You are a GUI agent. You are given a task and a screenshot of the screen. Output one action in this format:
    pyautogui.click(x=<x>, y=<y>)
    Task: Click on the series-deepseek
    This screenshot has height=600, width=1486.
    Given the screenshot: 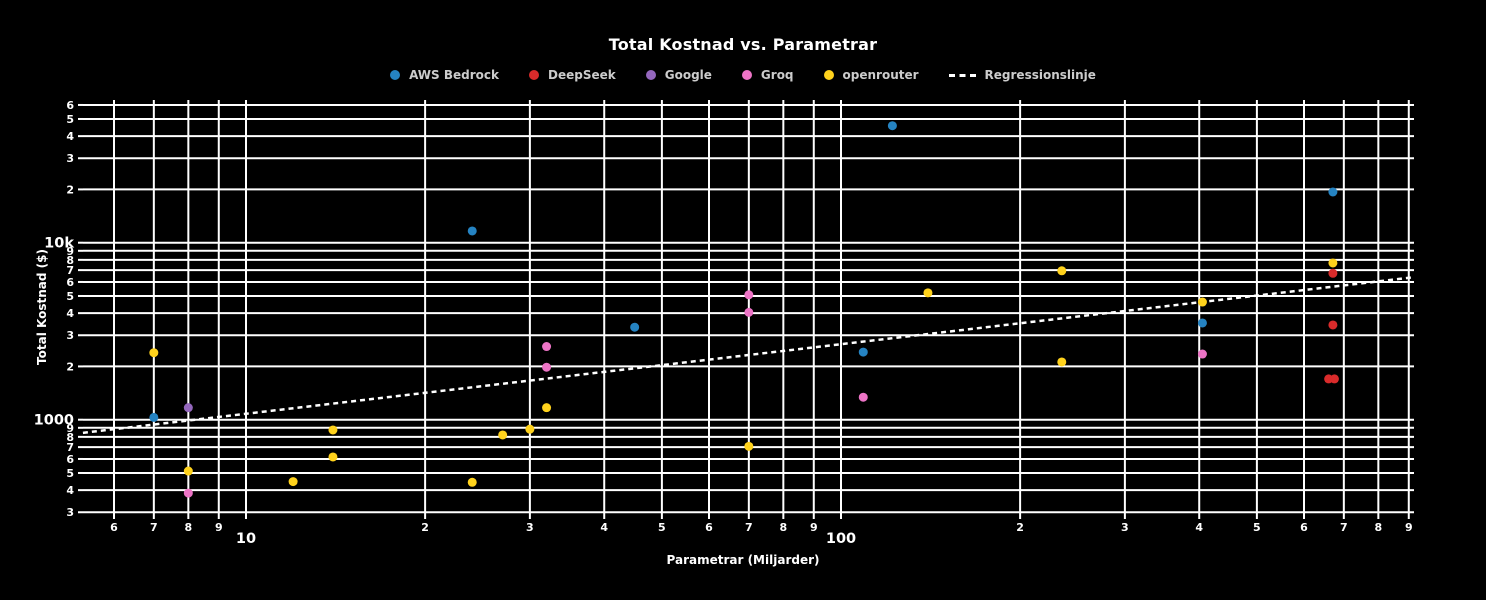 What is the action you would take?
    pyautogui.click(x=1331, y=326)
    